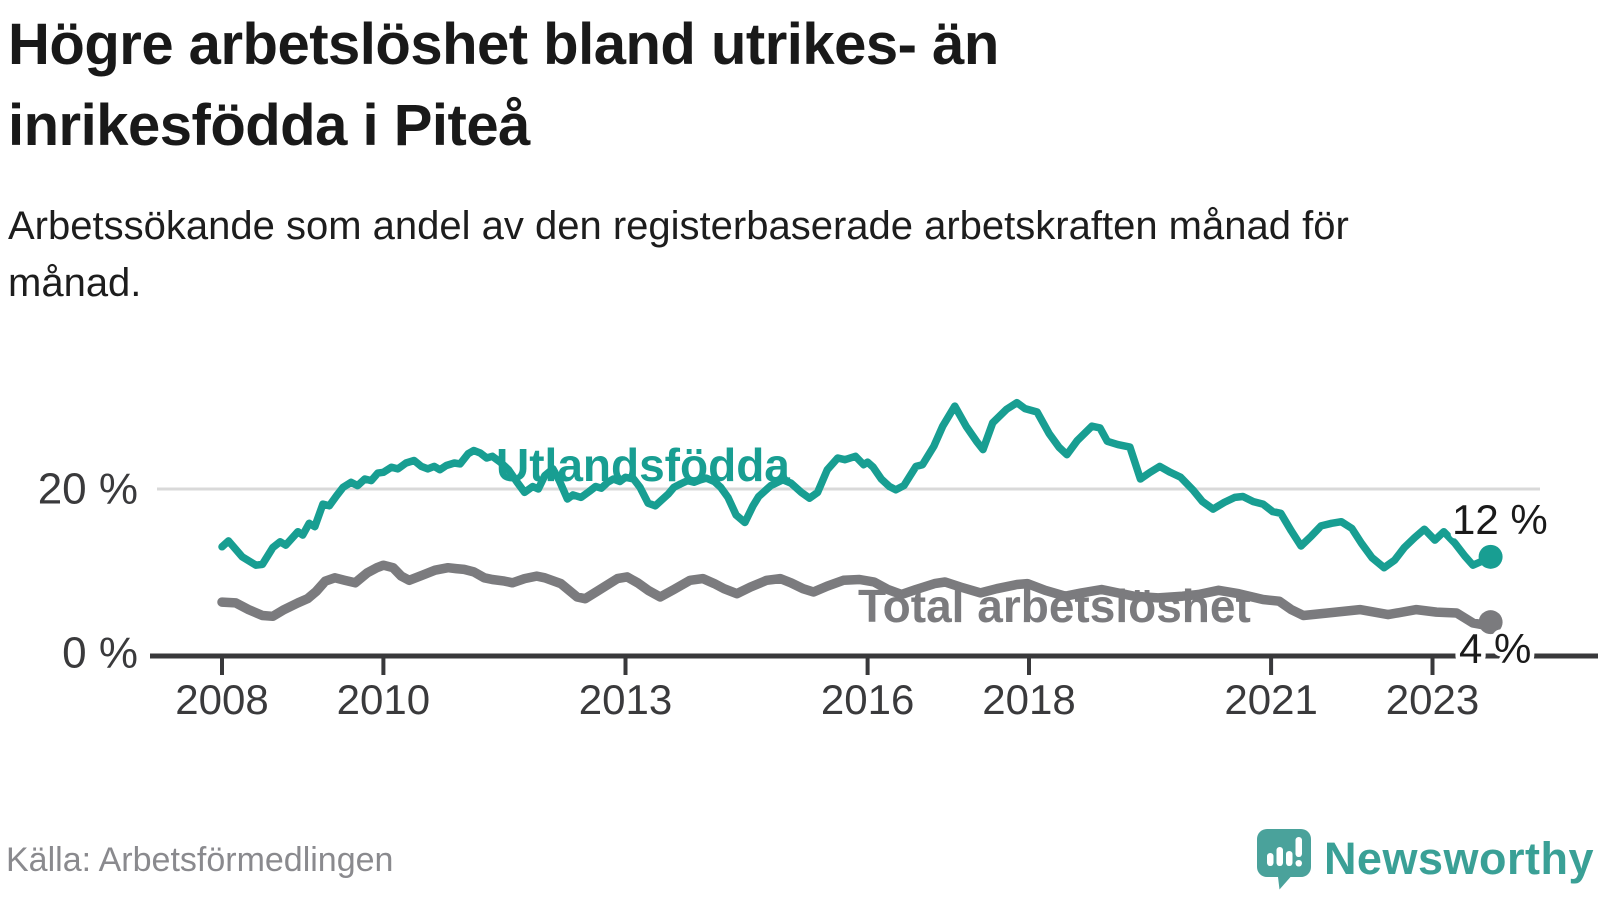 The width and height of the screenshot is (1600, 900). What do you see at coordinates (1054, 606) in the screenshot?
I see `series-label-total-arbetsloshet: Total arbetslöshet` at bounding box center [1054, 606].